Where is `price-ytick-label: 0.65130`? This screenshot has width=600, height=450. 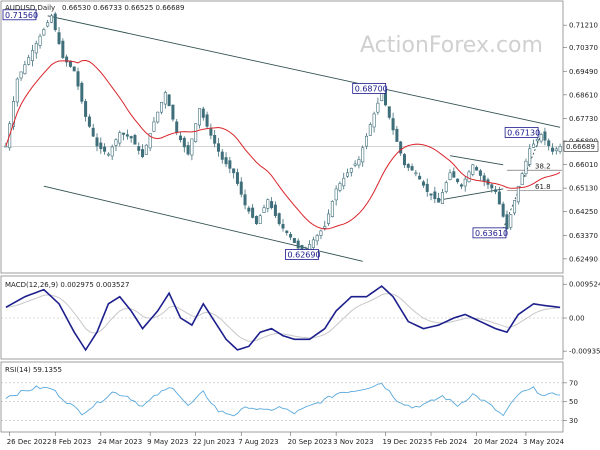 price-ytick-label: 0.65130 is located at coordinates (583, 189).